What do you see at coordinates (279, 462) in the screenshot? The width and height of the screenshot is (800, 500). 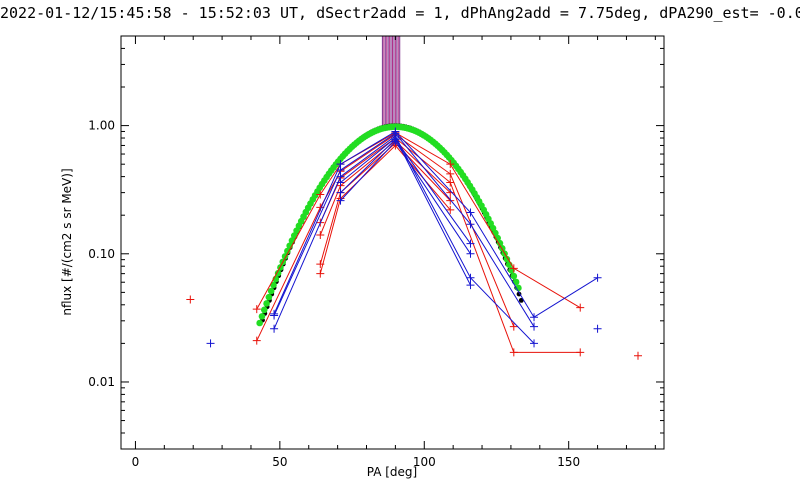 I see `x-tick-label: 50` at bounding box center [279, 462].